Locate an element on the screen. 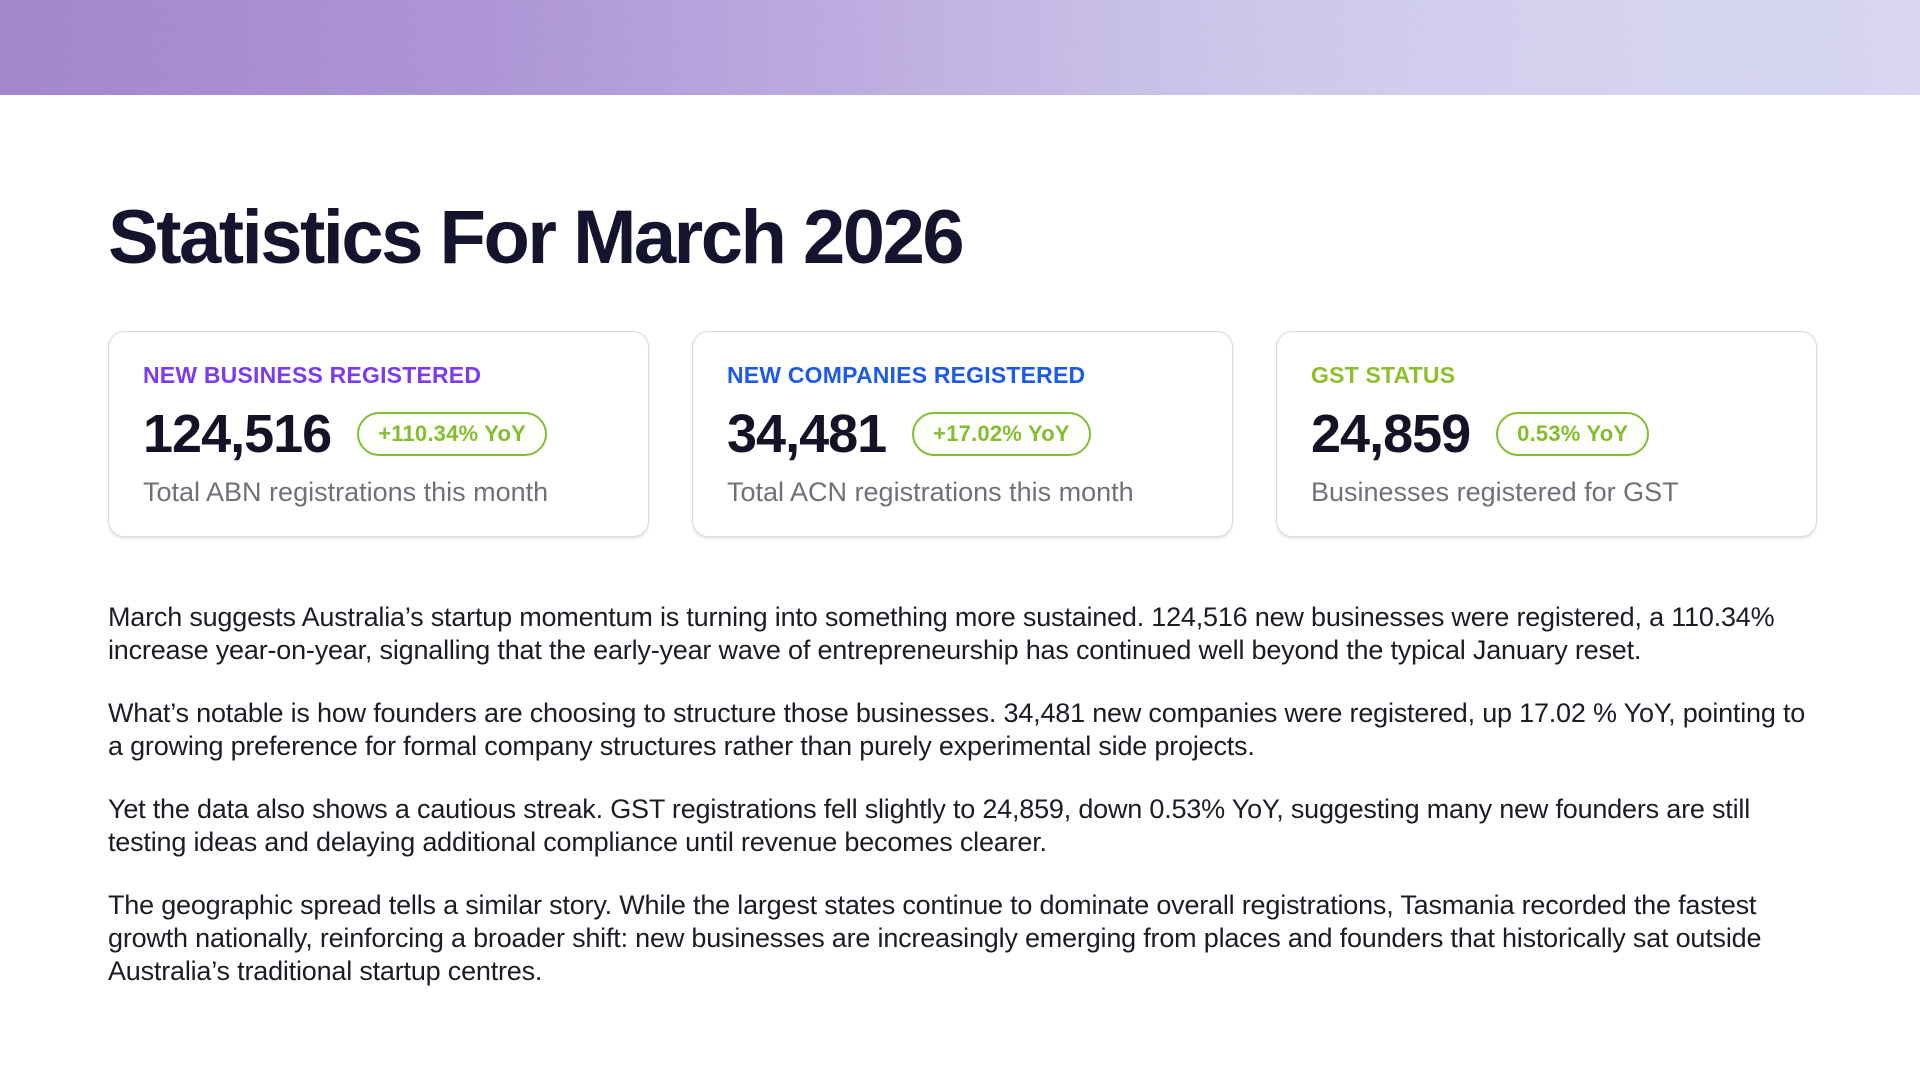 Image resolution: width=1920 pixels, height=1080 pixels. stat-card-title: NEW COMPANIES REGISTERED is located at coordinates (906, 375).